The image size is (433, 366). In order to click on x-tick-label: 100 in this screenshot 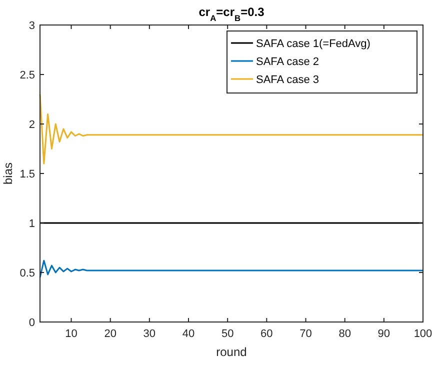, I will do `click(423, 334)`.